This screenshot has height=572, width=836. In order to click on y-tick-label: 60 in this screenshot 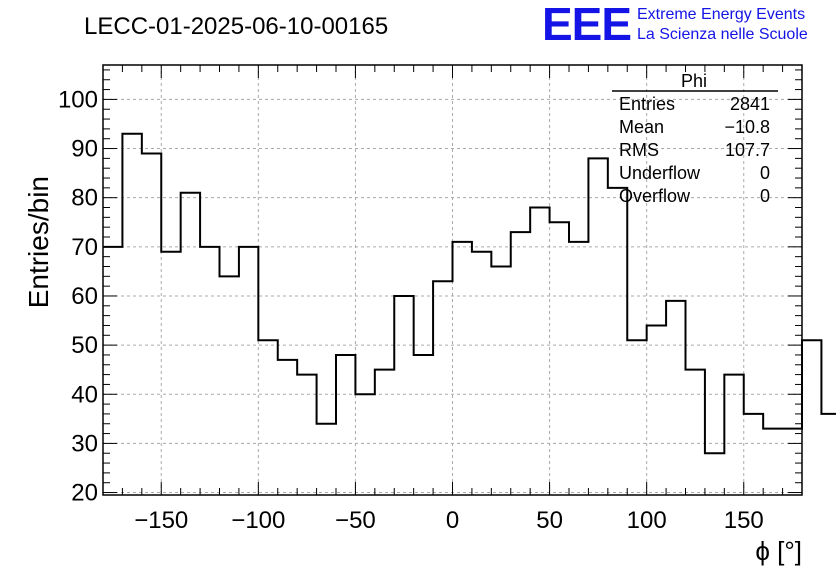, I will do `click(84, 296)`.